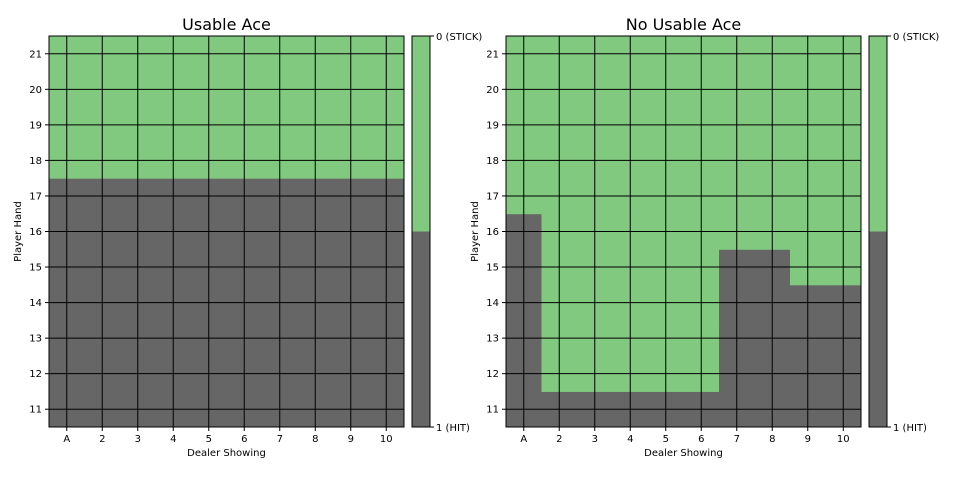  What do you see at coordinates (684, 24) in the screenshot?
I see `chart-title: No Usable Ace` at bounding box center [684, 24].